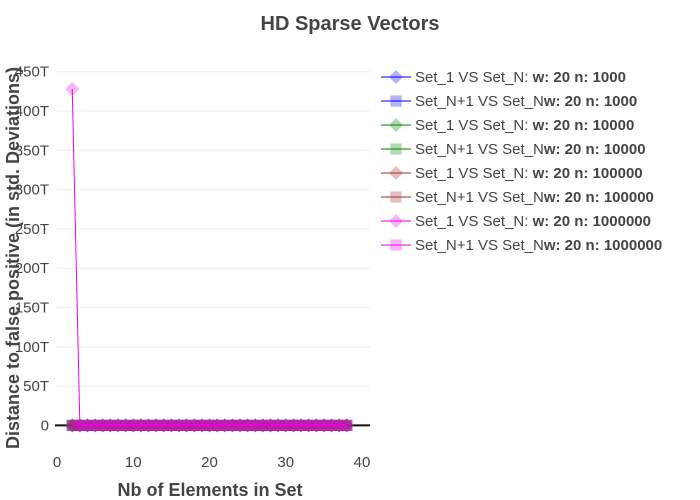 This screenshot has width=700, height=500. Describe the element at coordinates (133, 462) in the screenshot. I see `x-tick-label: 10` at that location.